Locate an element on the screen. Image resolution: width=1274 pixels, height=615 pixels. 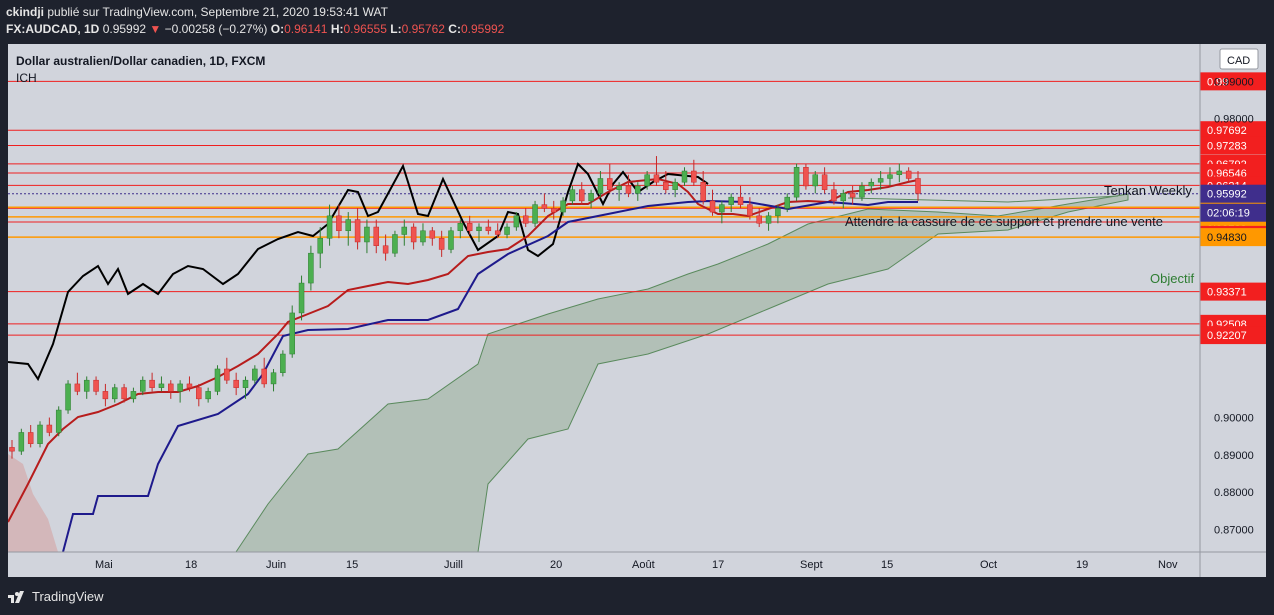
brand-name: TradingView is located at coordinates (68, 596).